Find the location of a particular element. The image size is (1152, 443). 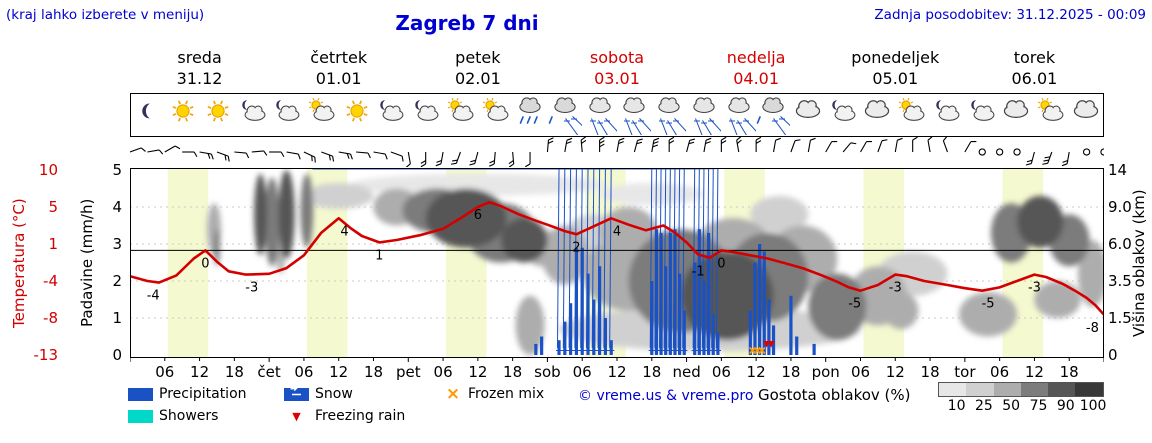

snow-star-icon is located at coordinates (295, 391).